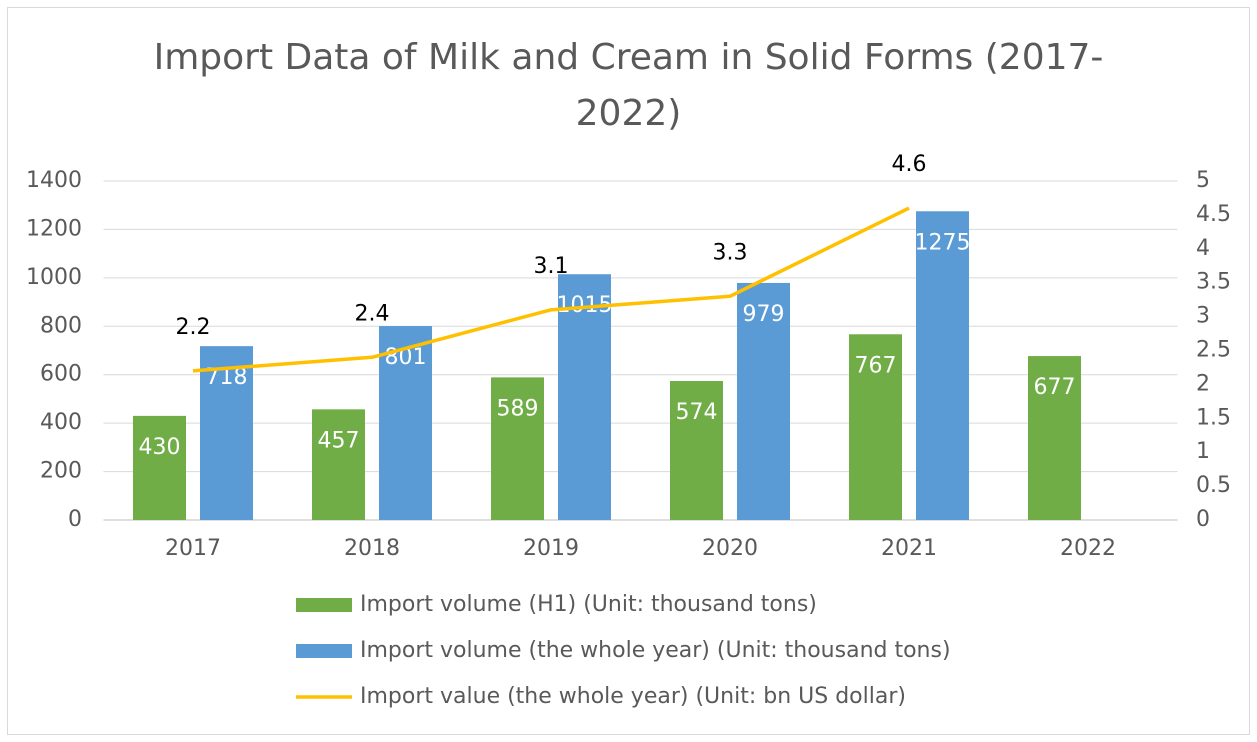 This screenshot has height=742, width=1257. Describe the element at coordinates (1203, 519) in the screenshot. I see `y2-tick-label: 0` at that location.